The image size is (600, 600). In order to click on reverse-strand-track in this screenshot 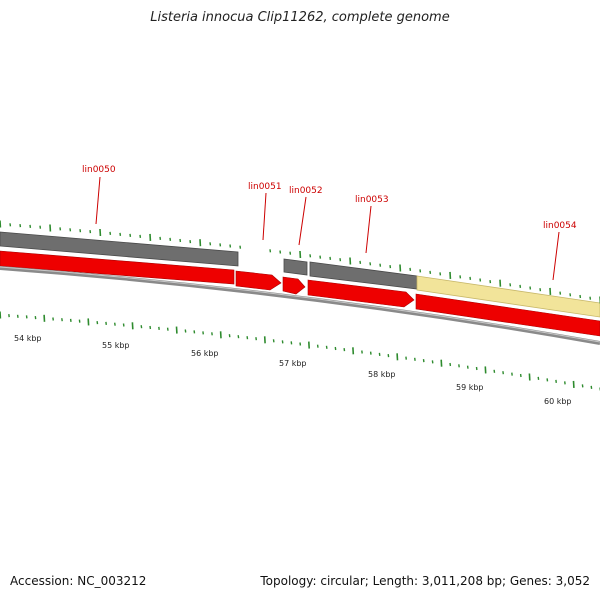, I will do `click(300, 274)`.